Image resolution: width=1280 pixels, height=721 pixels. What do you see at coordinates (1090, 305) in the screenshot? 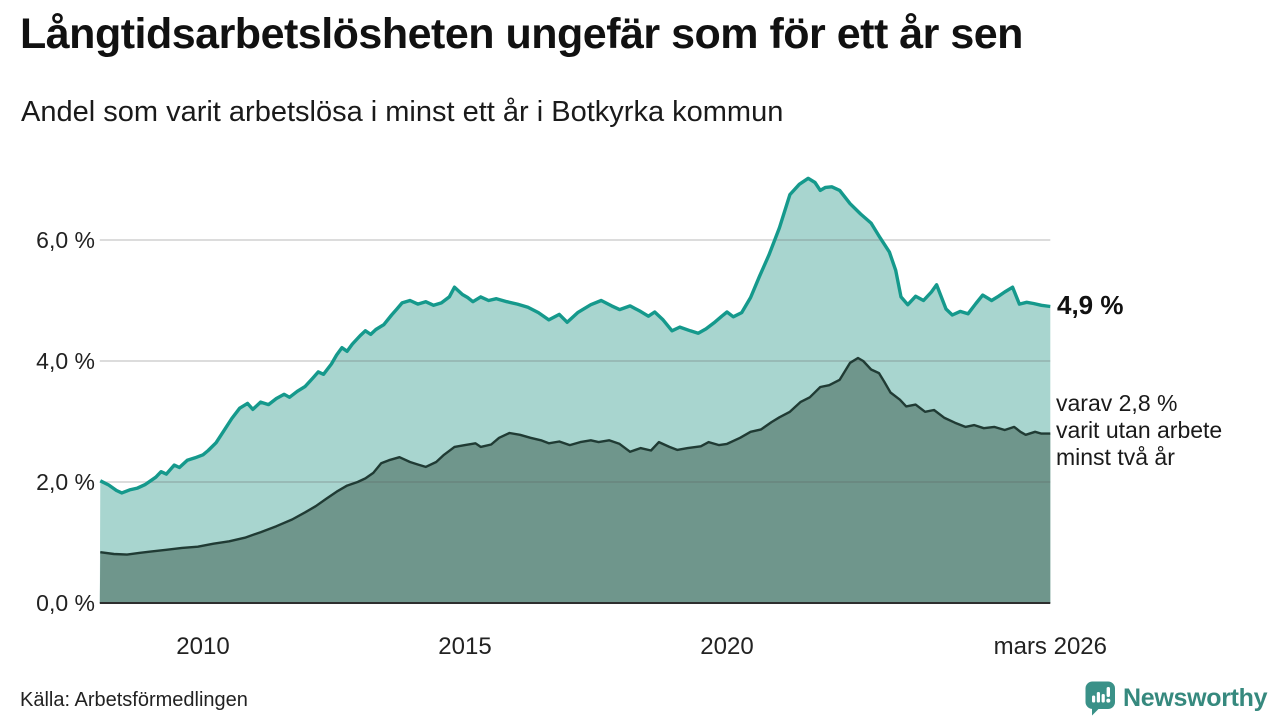
I see `latest-value-label: 4,9 %` at bounding box center [1090, 305].